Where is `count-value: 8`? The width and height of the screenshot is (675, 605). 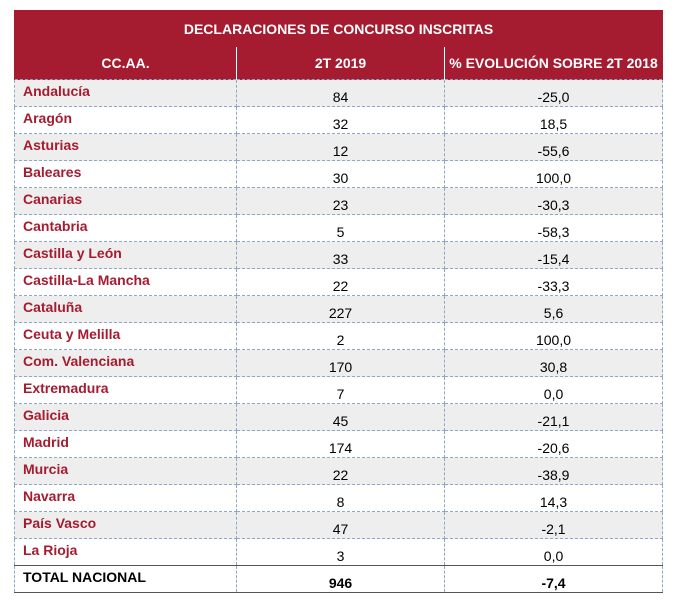 count-value: 8 is located at coordinates (340, 498).